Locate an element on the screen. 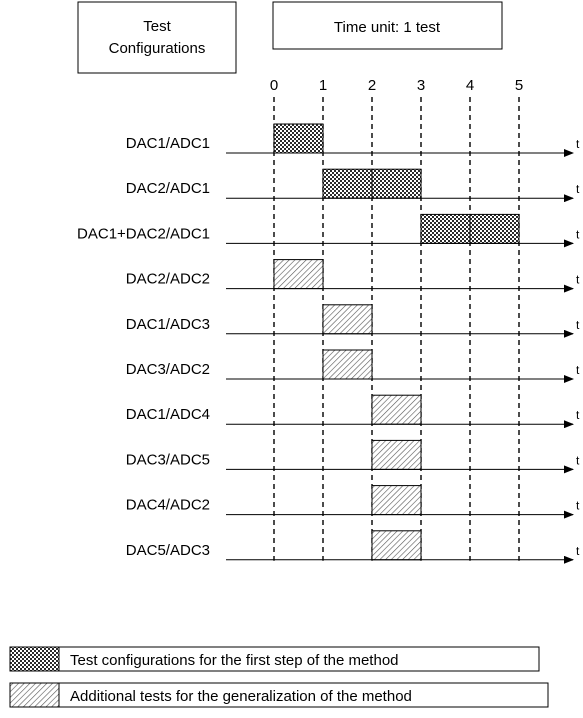 This screenshot has width=583, height=718. row-label: DAC4/ADC2 is located at coordinates (168, 505).